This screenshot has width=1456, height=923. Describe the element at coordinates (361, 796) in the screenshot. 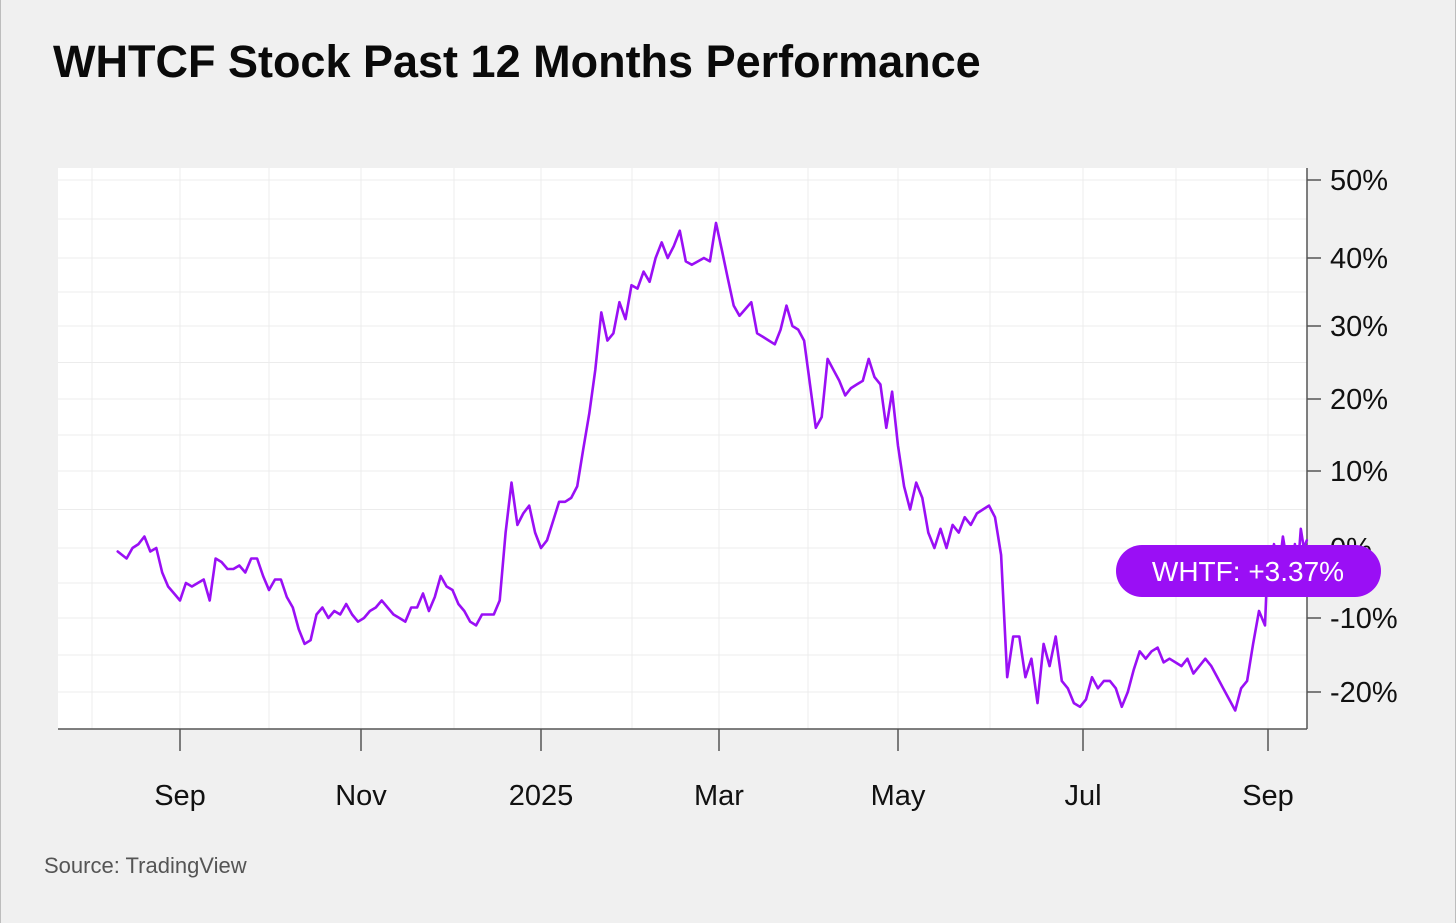

I see `x-tick-label: Nov` at that location.